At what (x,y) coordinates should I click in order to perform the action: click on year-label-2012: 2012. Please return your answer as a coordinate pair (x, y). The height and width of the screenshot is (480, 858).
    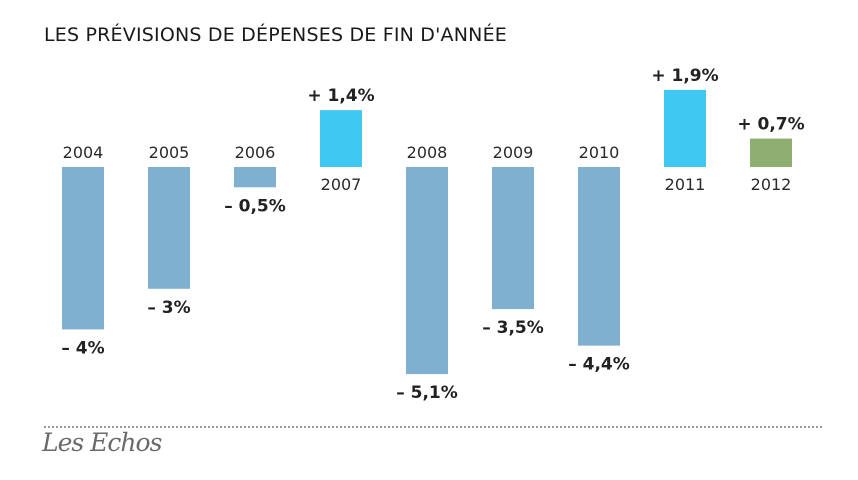
    Looking at the image, I should click on (771, 184).